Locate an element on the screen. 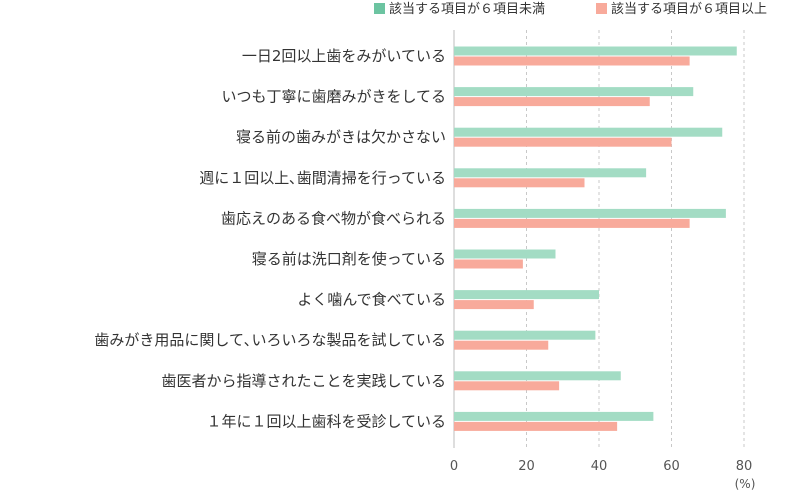 The width and height of the screenshot is (800, 495). bar-series2-cat5 is located at coordinates (572, 223).